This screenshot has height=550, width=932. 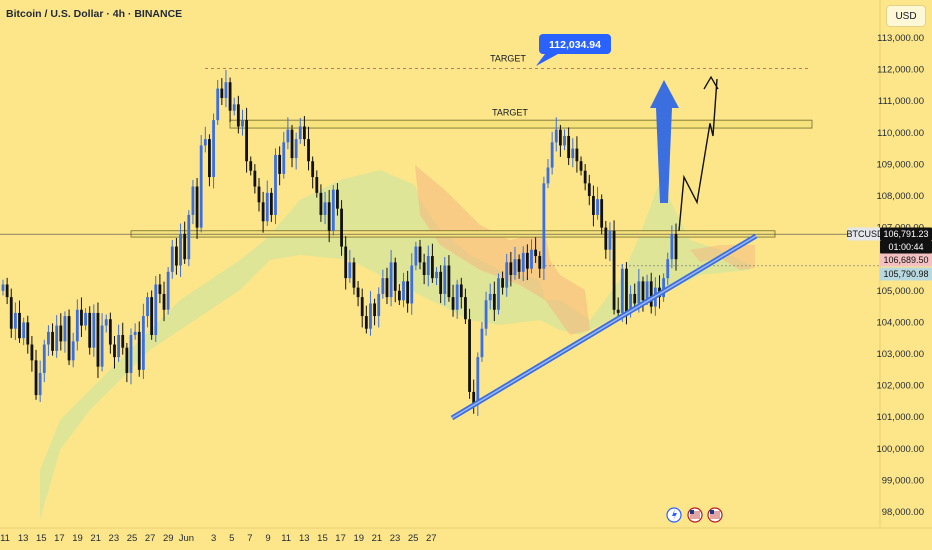 I want to click on level-2-tag-box, so click(x=906, y=274).